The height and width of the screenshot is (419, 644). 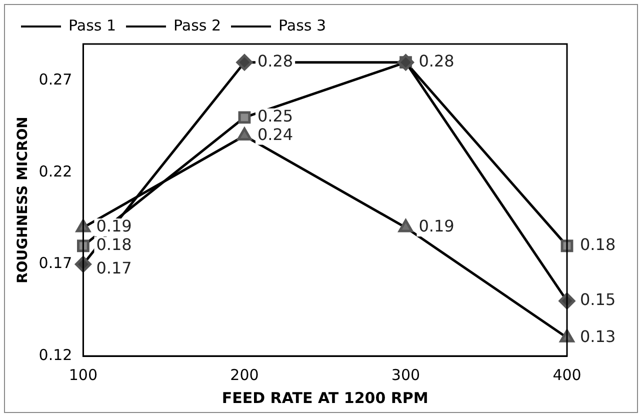 What do you see at coordinates (244, 375) in the screenshot?
I see `x-tick-label: 200` at bounding box center [244, 375].